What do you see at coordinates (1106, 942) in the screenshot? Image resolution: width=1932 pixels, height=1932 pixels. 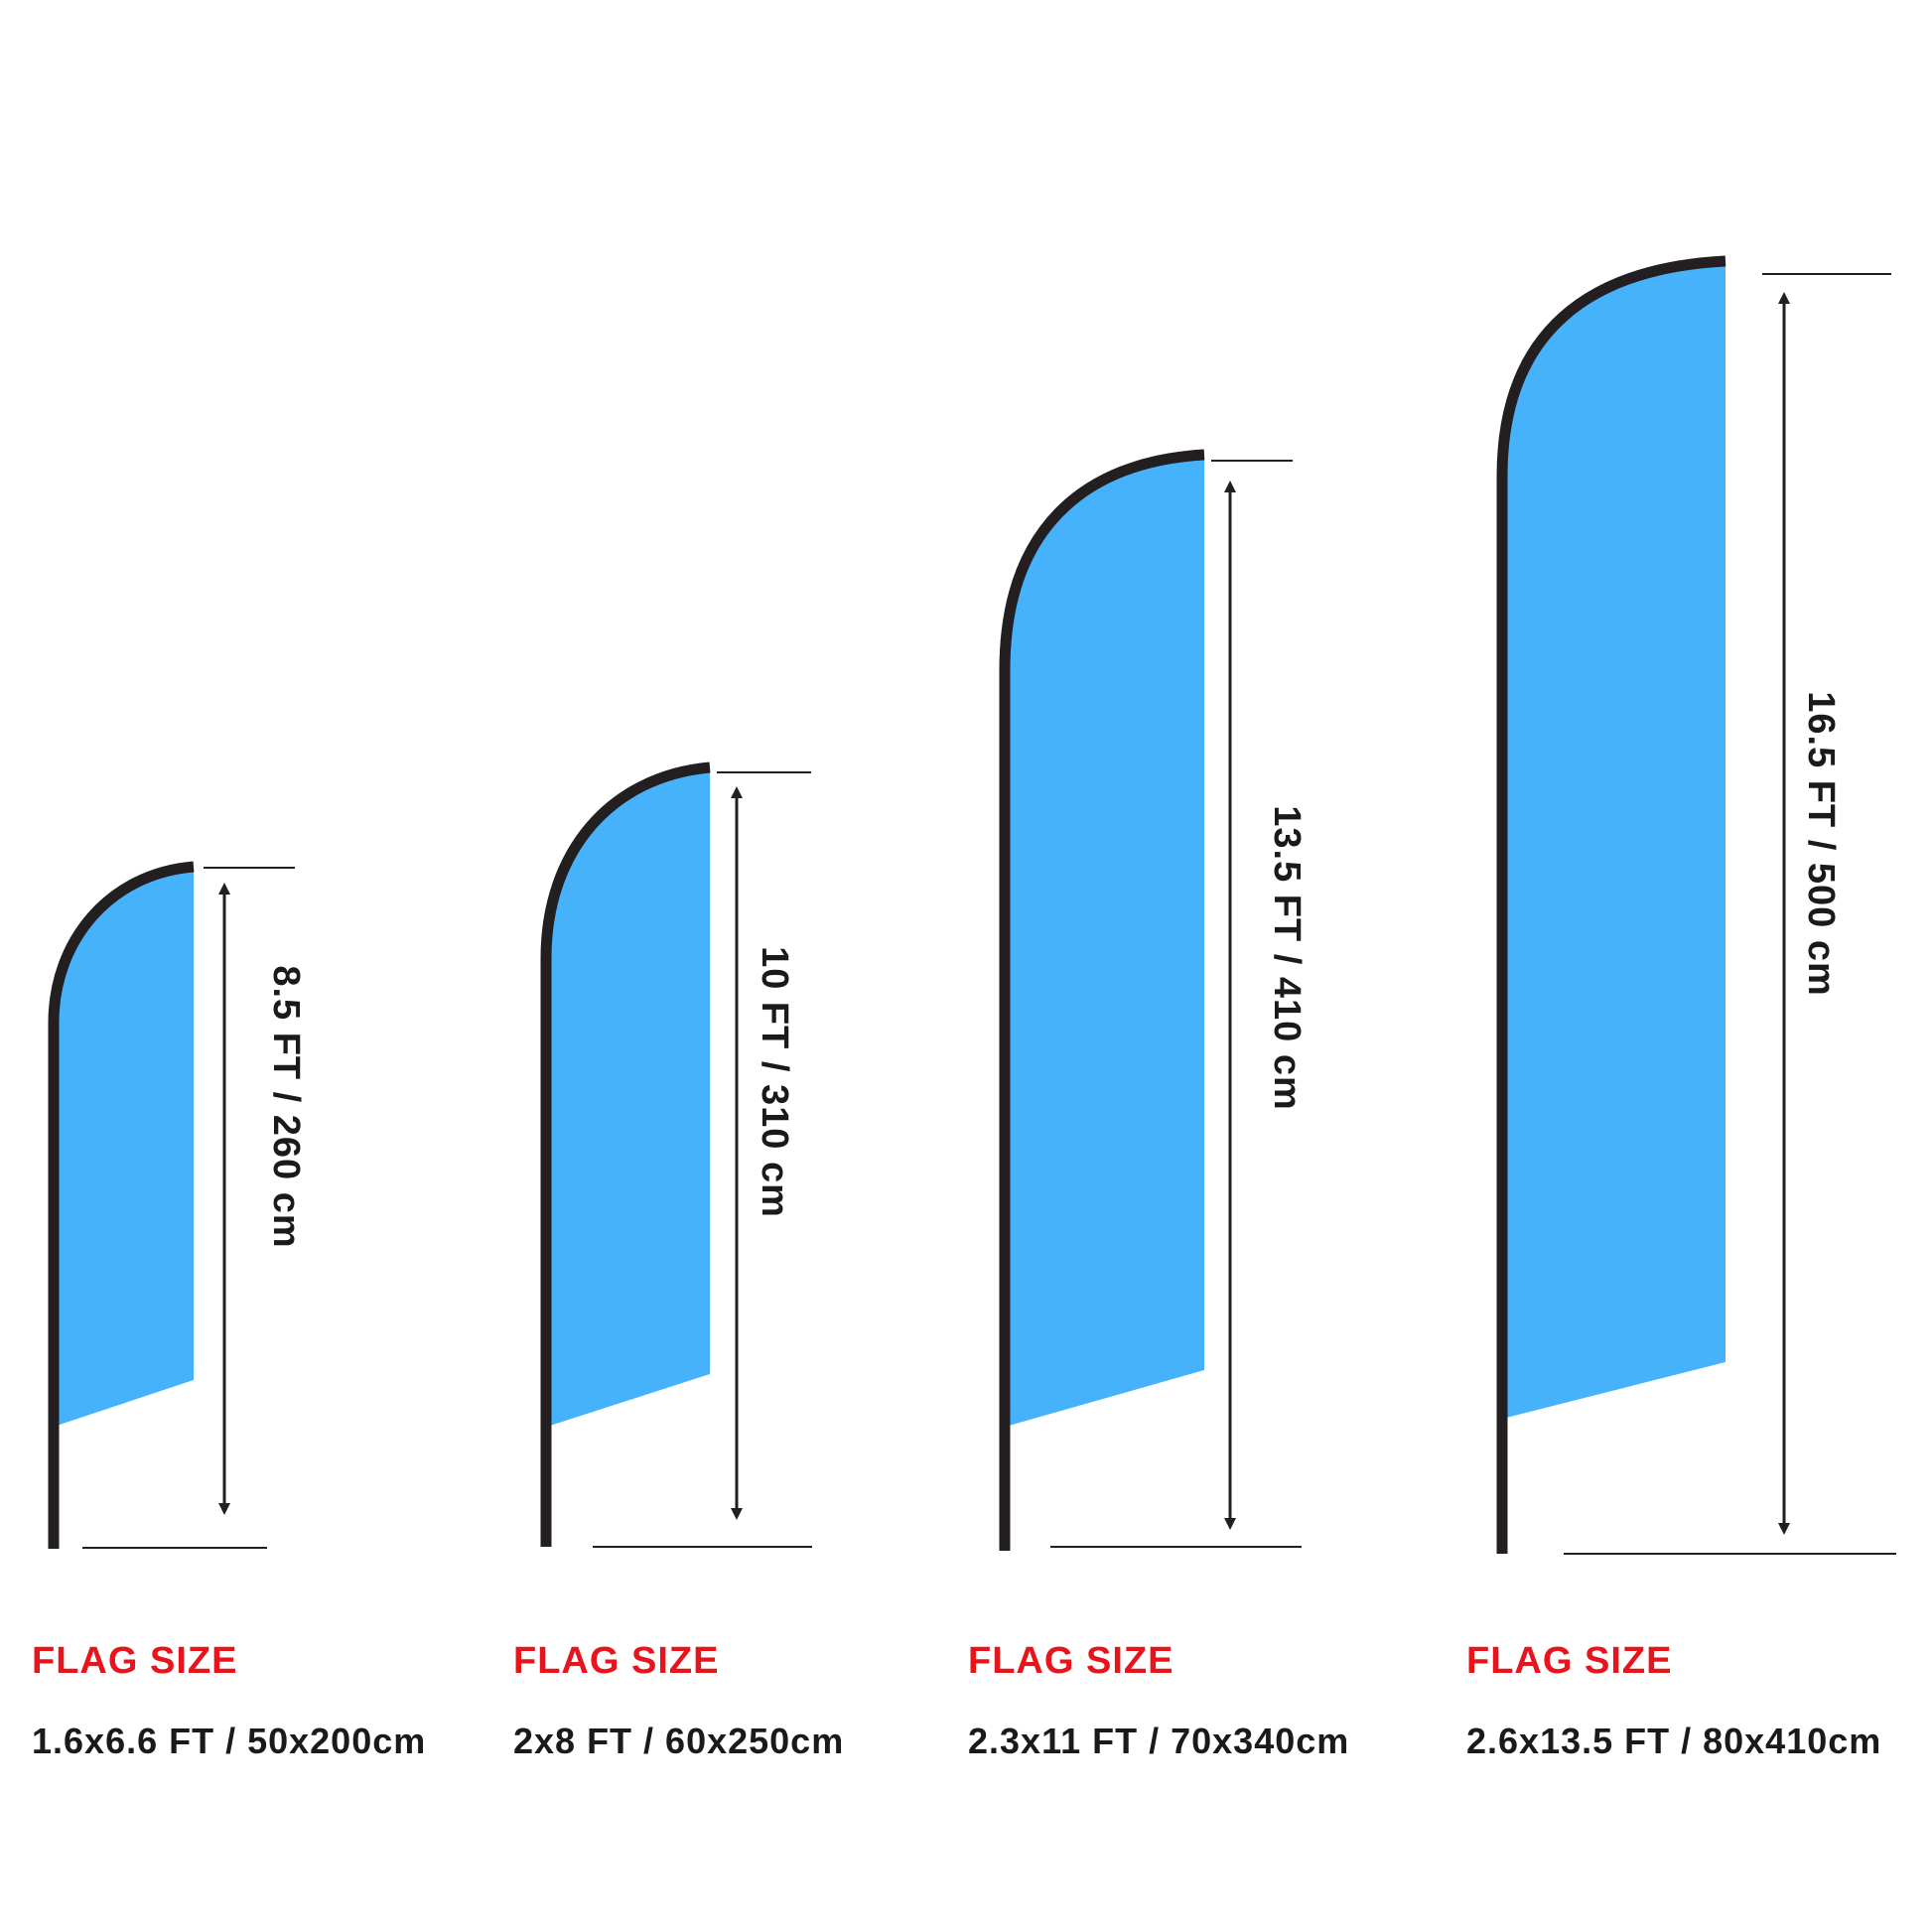 I see `flag-3-banner` at bounding box center [1106, 942].